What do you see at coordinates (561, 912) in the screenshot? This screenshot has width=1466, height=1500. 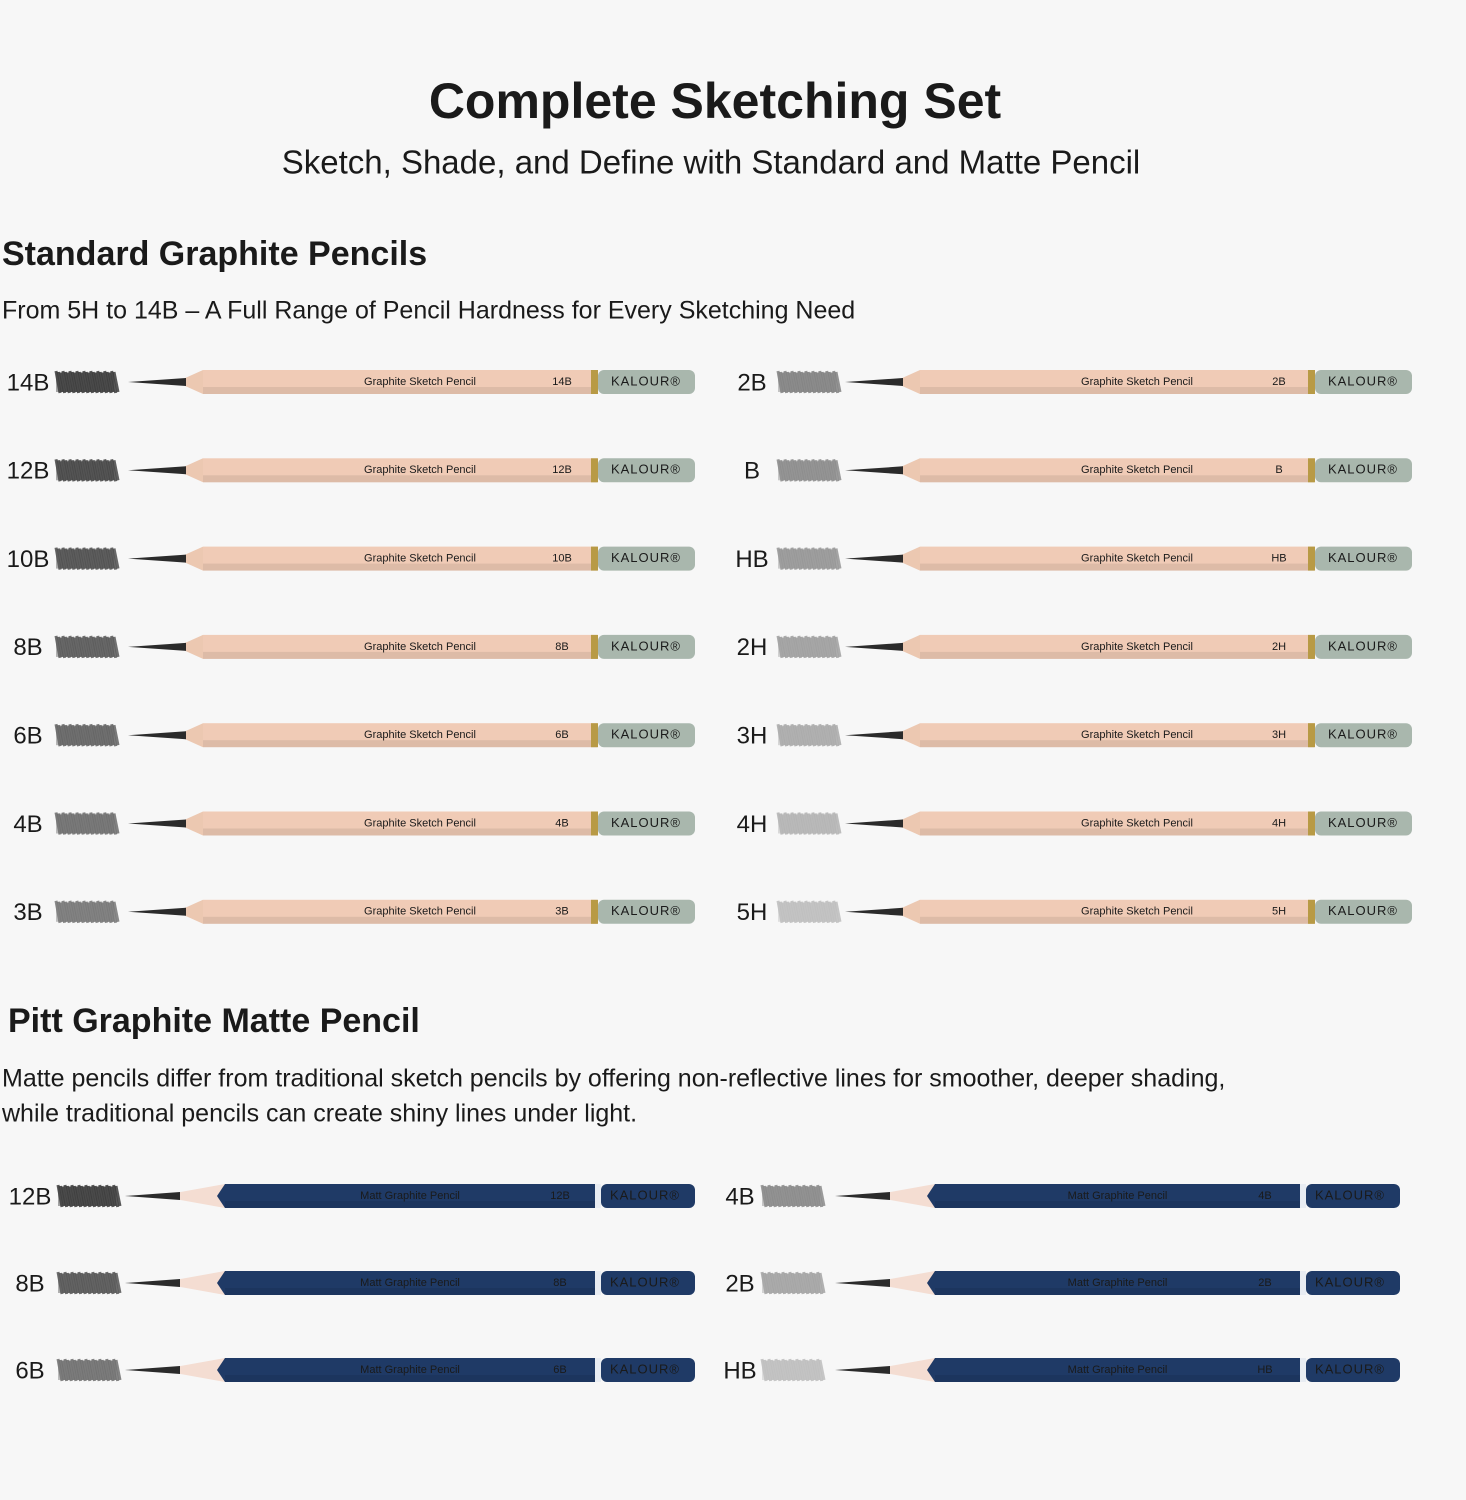 I see `pencil-grade: 3B` at bounding box center [561, 912].